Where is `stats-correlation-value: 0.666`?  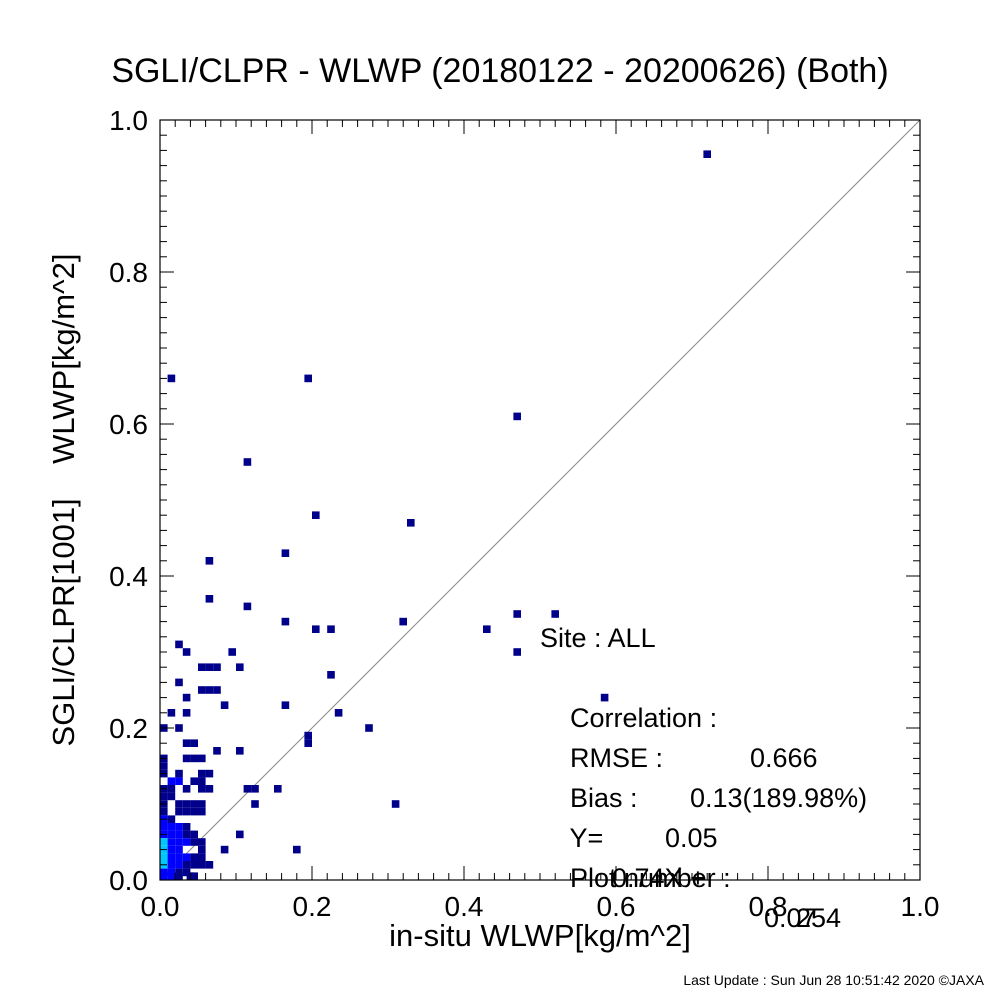
stats-correlation-value: 0.666 is located at coordinates (784, 758).